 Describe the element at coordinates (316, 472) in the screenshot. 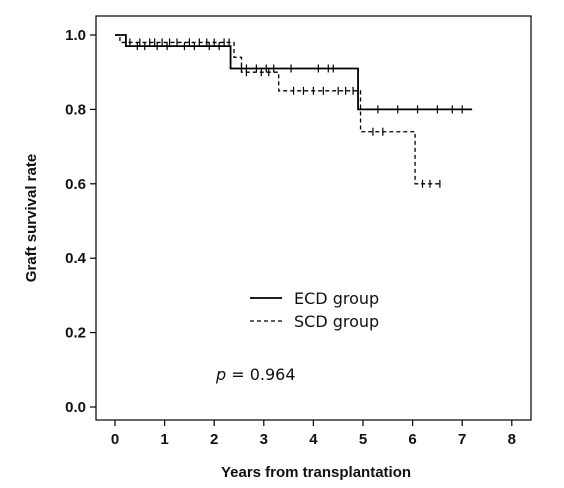

I see `x-axis-title: Years from transplantation` at that location.